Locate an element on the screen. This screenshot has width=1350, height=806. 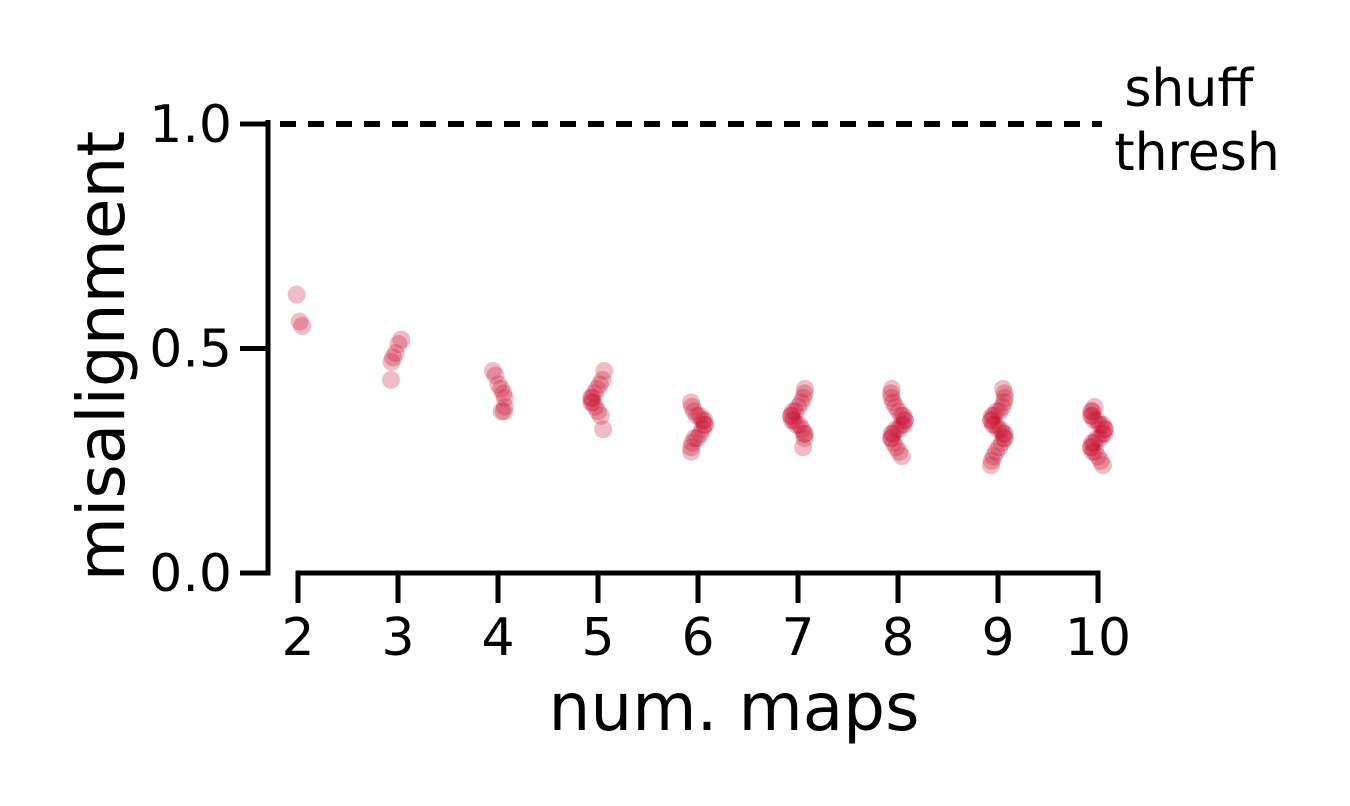
x-axis-ticks: 2 3 4 5 6 7 8 9 10 is located at coordinates (706, 620).